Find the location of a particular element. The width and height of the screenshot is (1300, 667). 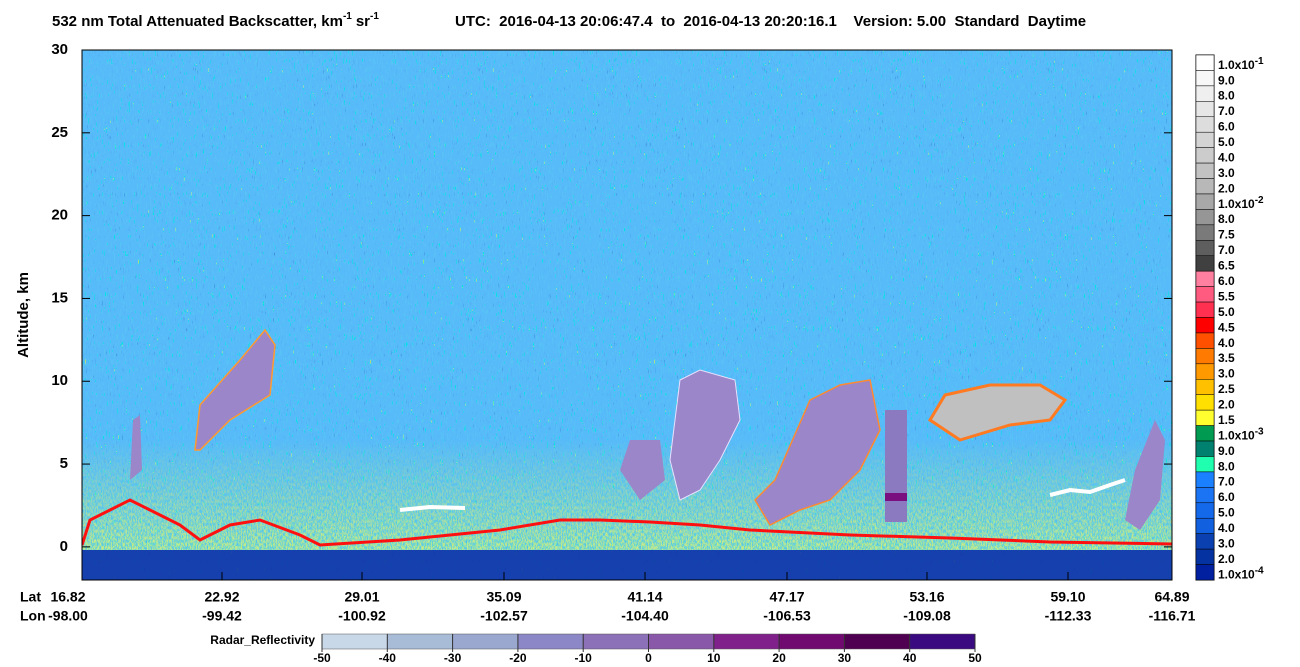

colorbar-label-text: 5.5 is located at coordinates (1226, 297).